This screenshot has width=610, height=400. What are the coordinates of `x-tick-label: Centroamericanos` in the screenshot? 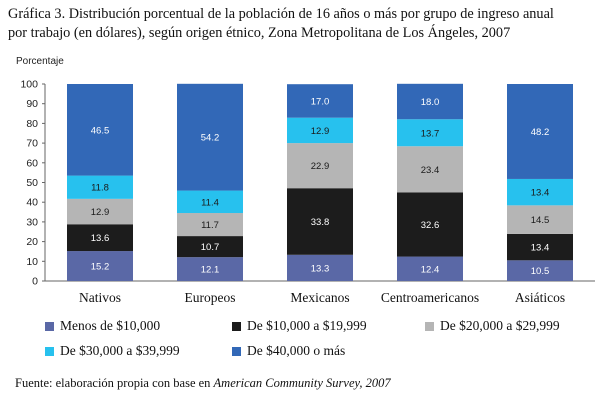 It's located at (430, 297).